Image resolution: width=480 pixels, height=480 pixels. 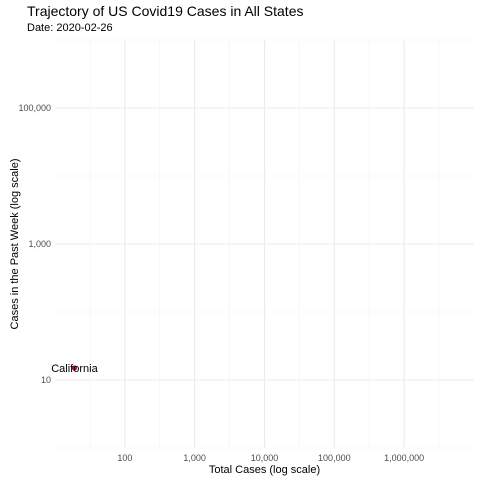 I want to click on chart-subtitle: Date: 2020-02-26, so click(x=70, y=28).